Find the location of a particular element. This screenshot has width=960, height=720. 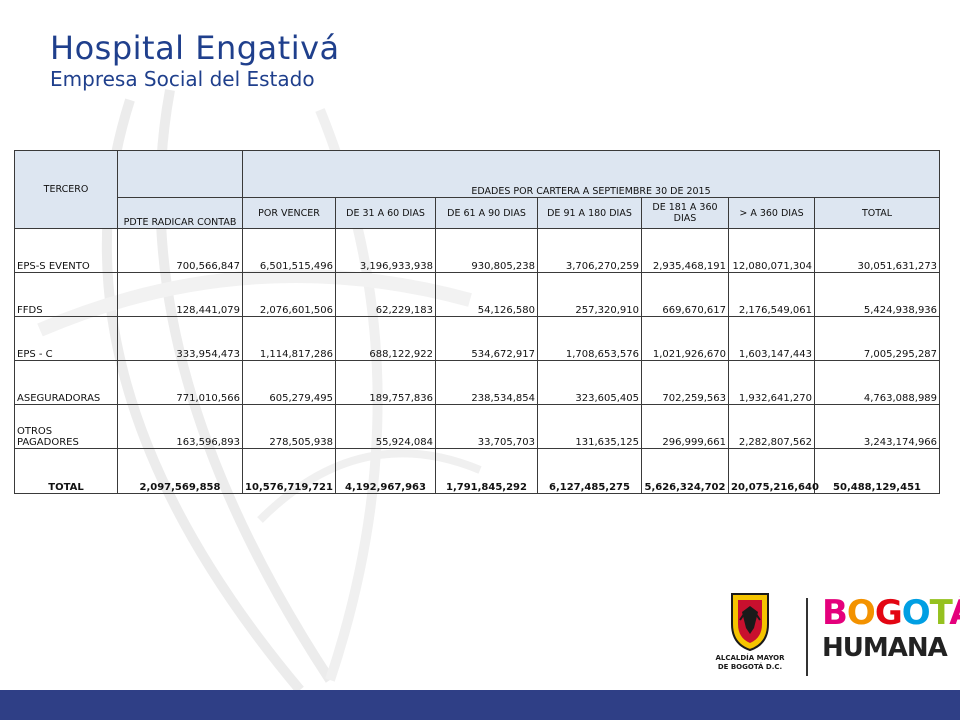

row-label: ASEGURADORAS is located at coordinates (66, 382).